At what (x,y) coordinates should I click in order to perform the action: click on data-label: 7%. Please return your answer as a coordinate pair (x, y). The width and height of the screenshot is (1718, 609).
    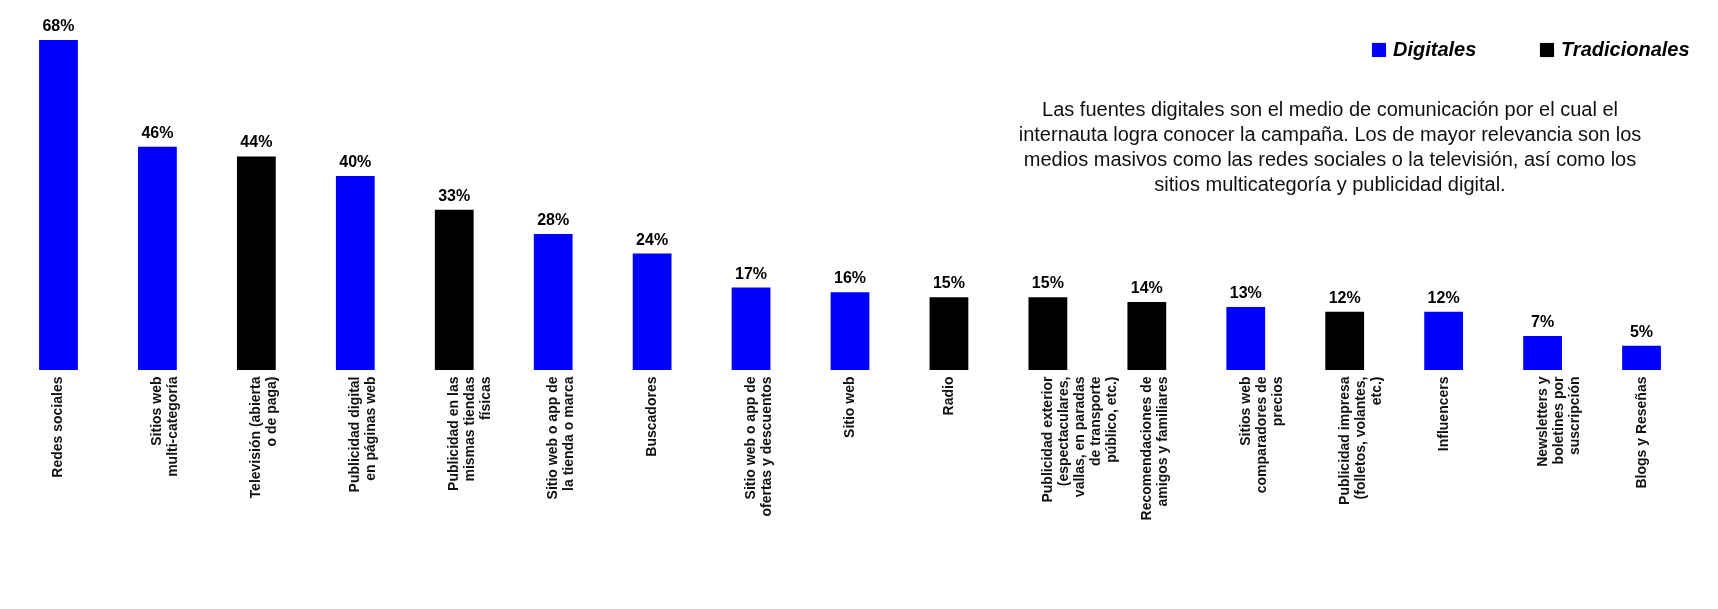
    Looking at the image, I should click on (1543, 322).